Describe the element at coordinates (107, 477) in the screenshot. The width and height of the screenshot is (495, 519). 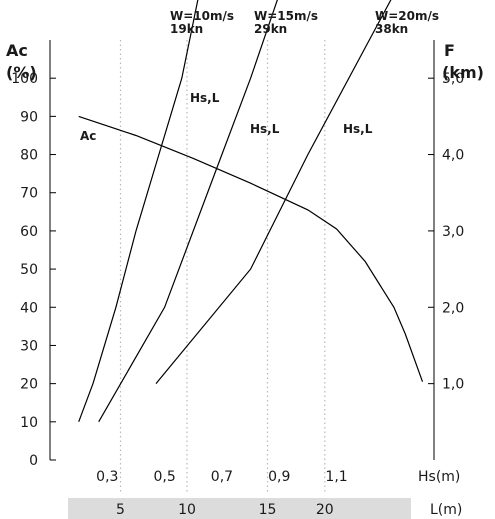
I see `x-tick-label-0: 0,3` at that location.